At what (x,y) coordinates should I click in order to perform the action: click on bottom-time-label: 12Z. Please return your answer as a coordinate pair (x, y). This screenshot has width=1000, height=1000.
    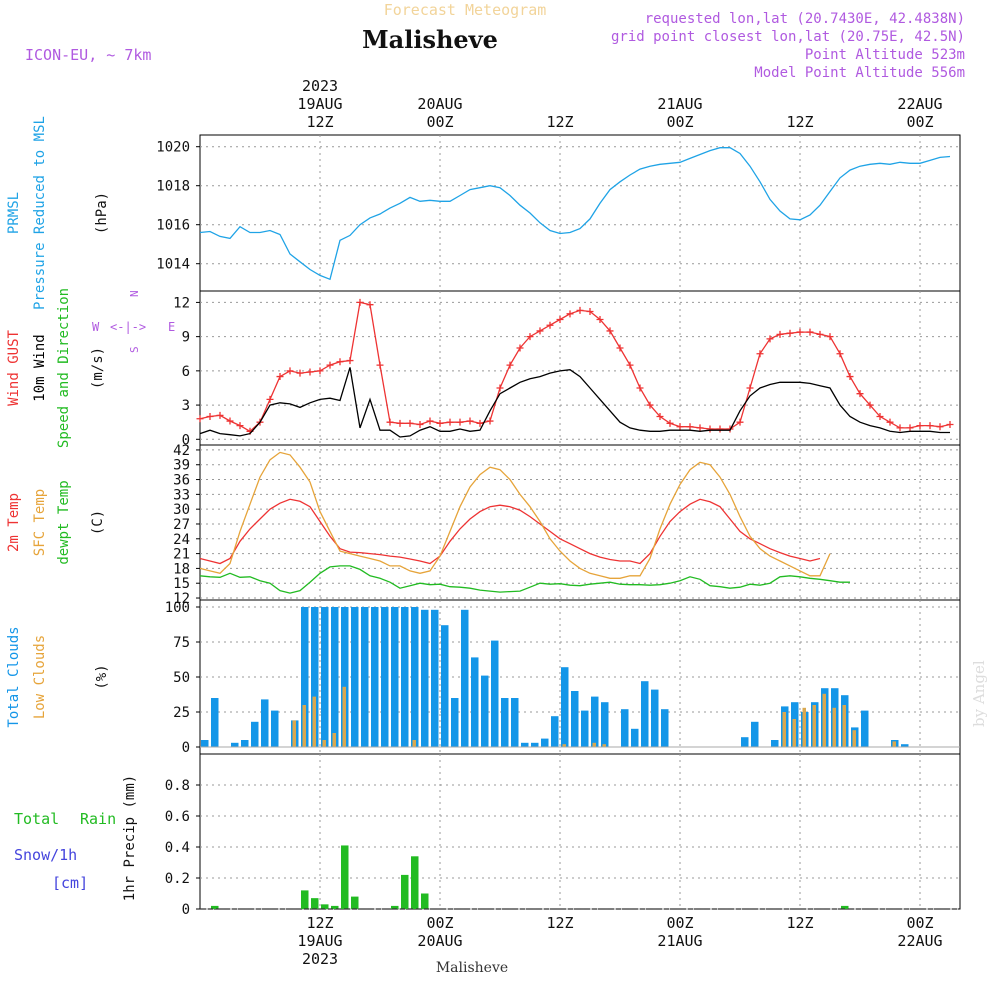
    Looking at the image, I should click on (559, 923).